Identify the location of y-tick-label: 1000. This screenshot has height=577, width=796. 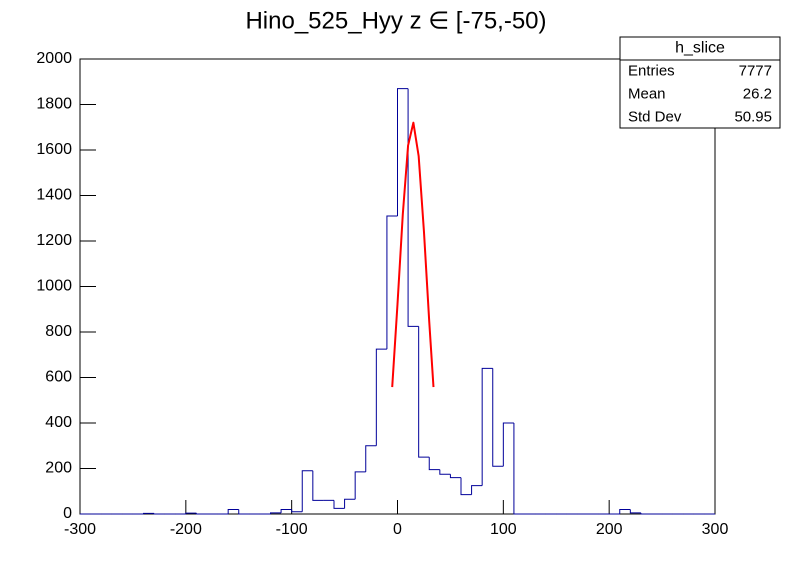
(54, 286).